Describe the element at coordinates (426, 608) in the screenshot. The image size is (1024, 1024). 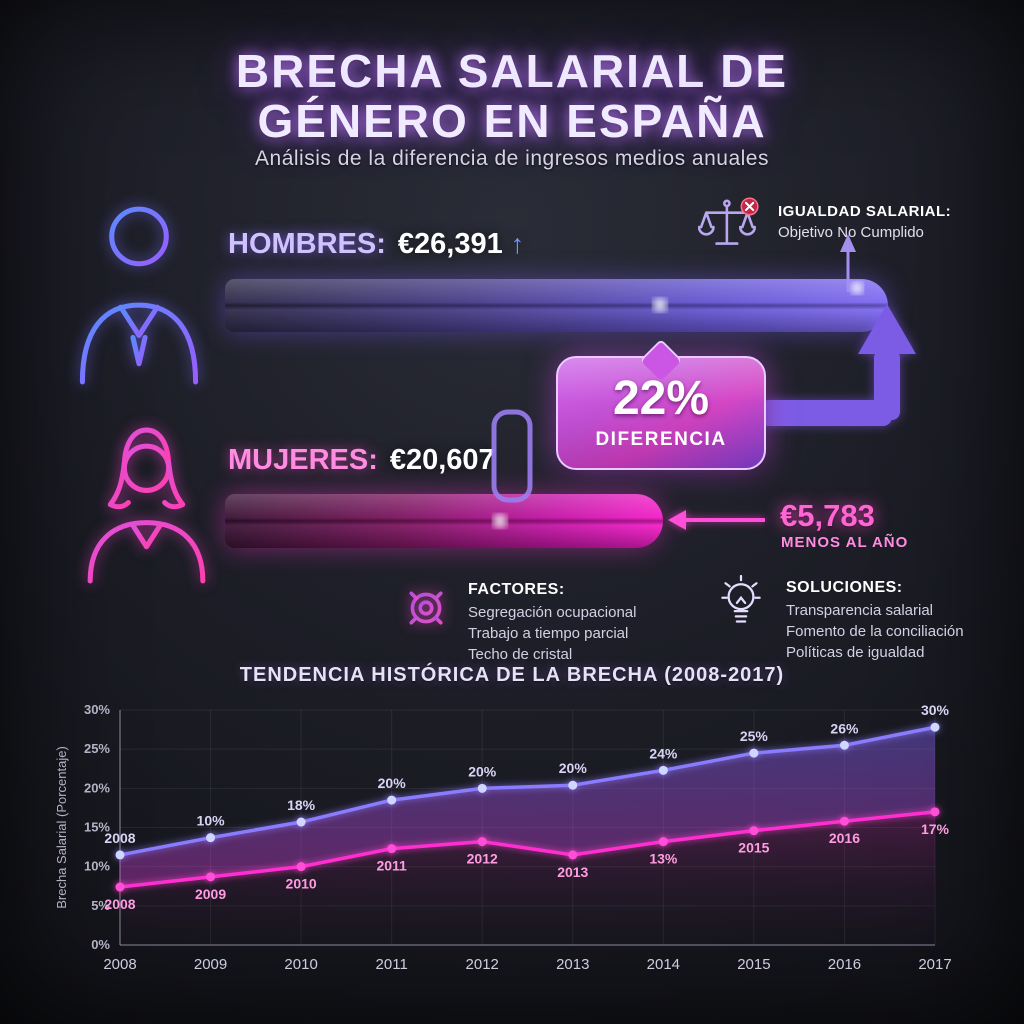
I see `gear-icon` at that location.